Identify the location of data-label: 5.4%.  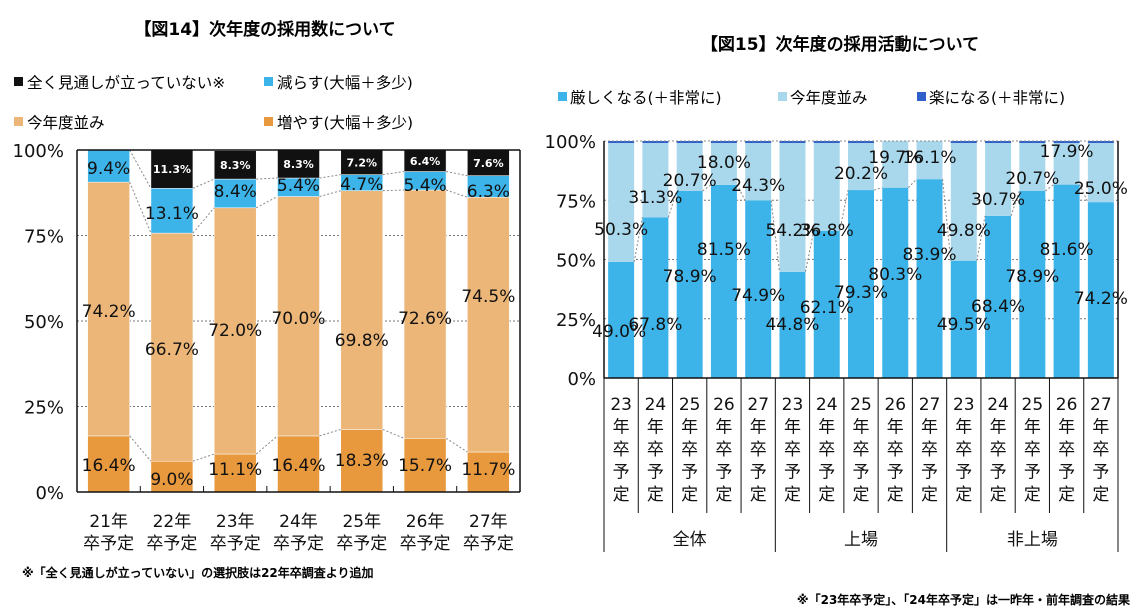
(424, 186).